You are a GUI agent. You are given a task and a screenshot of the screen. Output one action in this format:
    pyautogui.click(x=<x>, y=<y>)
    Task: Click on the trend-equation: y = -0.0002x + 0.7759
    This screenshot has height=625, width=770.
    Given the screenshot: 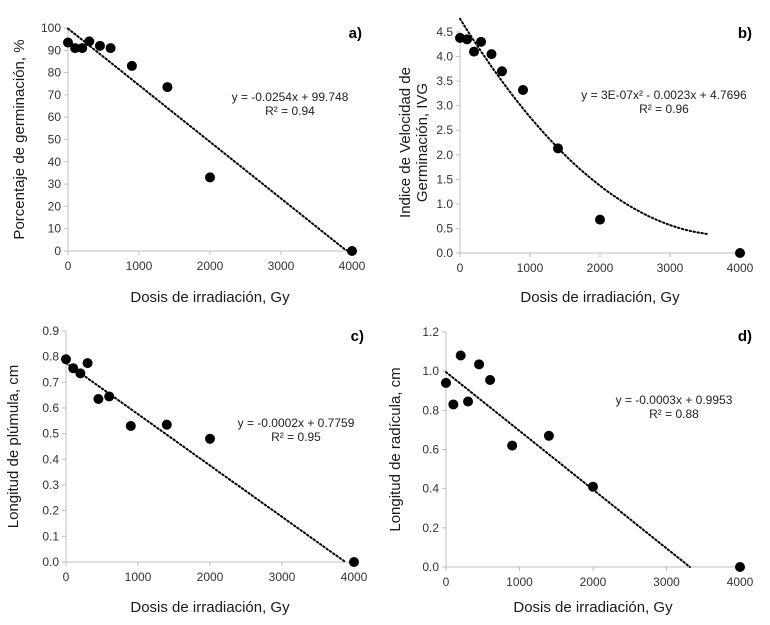 What is the action you would take?
    pyautogui.click(x=296, y=423)
    